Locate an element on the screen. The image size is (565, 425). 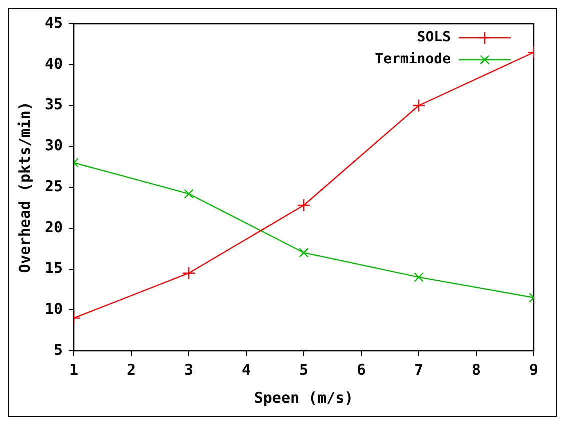
y-tick-label: 40 is located at coordinates (54, 63).